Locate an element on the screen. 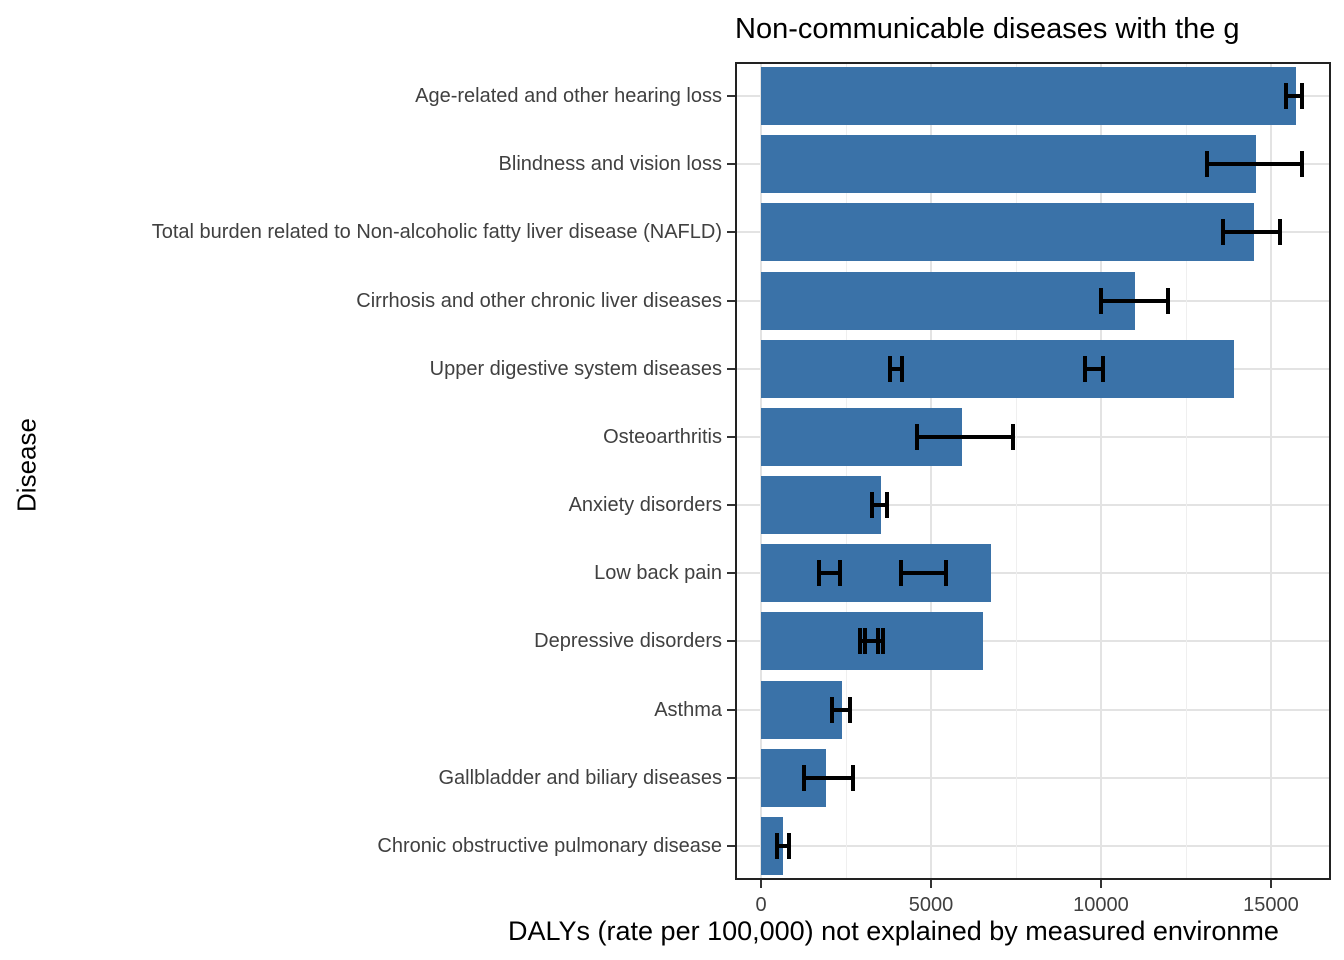 This screenshot has width=1344, height=960. y-axis-category-label: Depressive disorders is located at coordinates (628, 641).